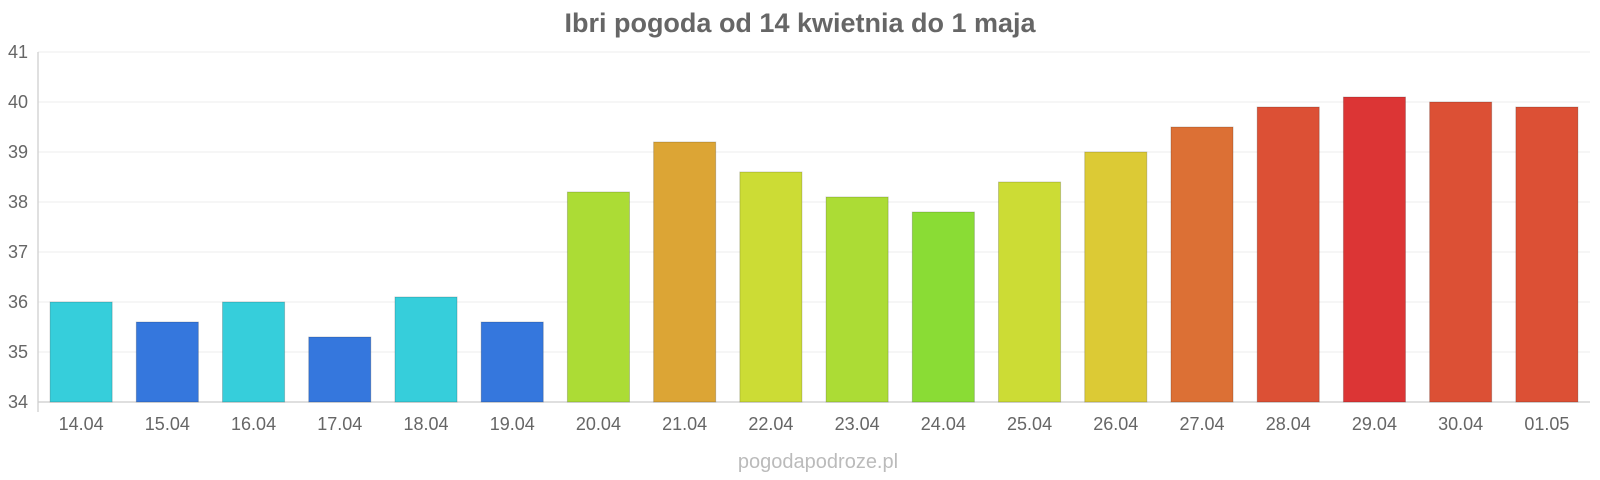 The height and width of the screenshot is (480, 1600). I want to click on x-tick-label: 22.04, so click(770, 424).